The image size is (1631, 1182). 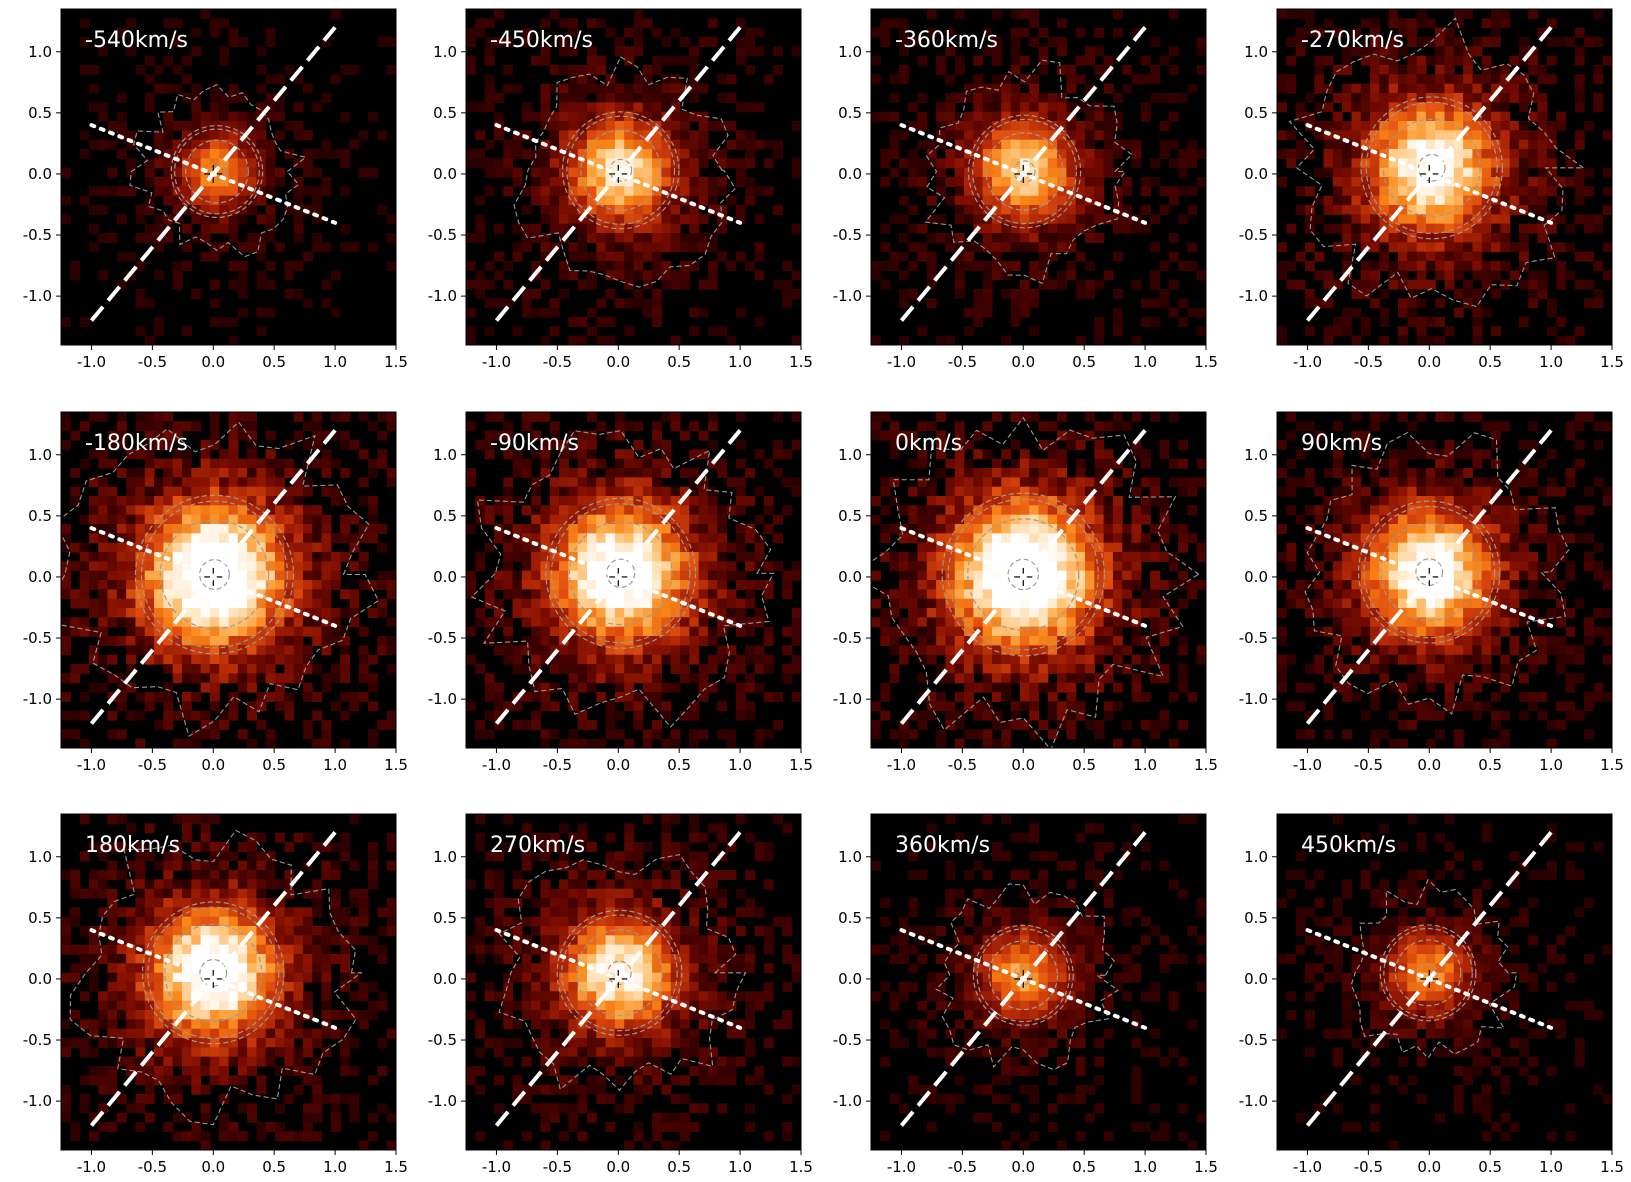 What do you see at coordinates (228, 177) in the screenshot?
I see `panel-image` at bounding box center [228, 177].